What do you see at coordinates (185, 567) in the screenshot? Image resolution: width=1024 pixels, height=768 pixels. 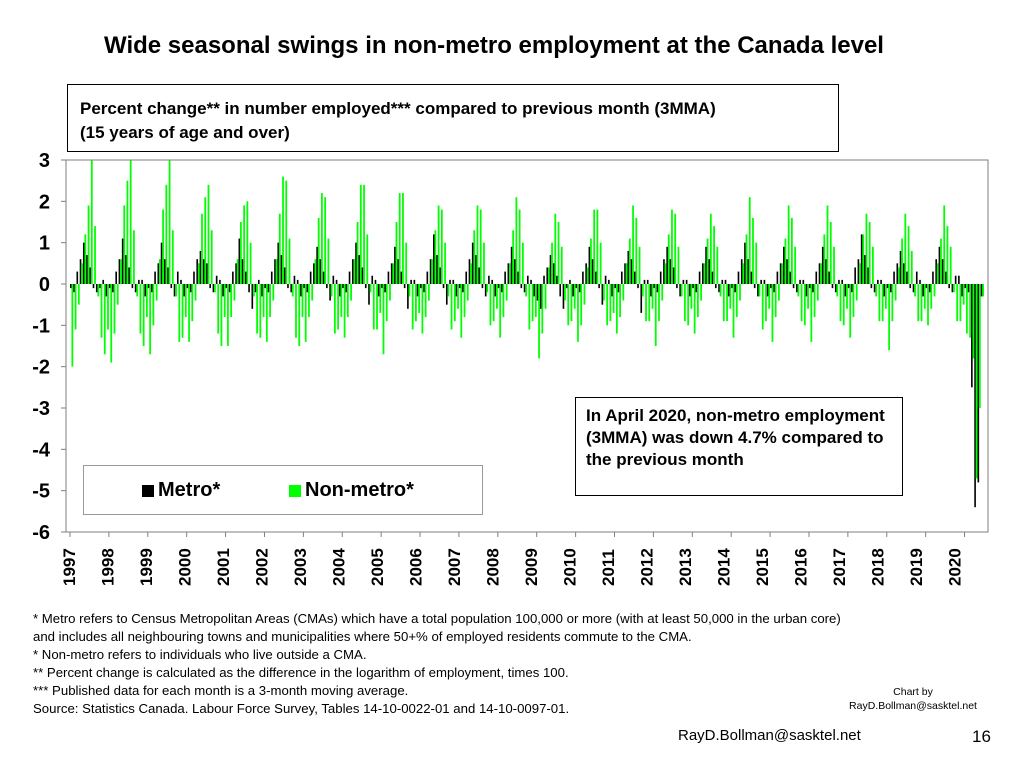 I see `x-tick-label: 2000` at bounding box center [185, 567].